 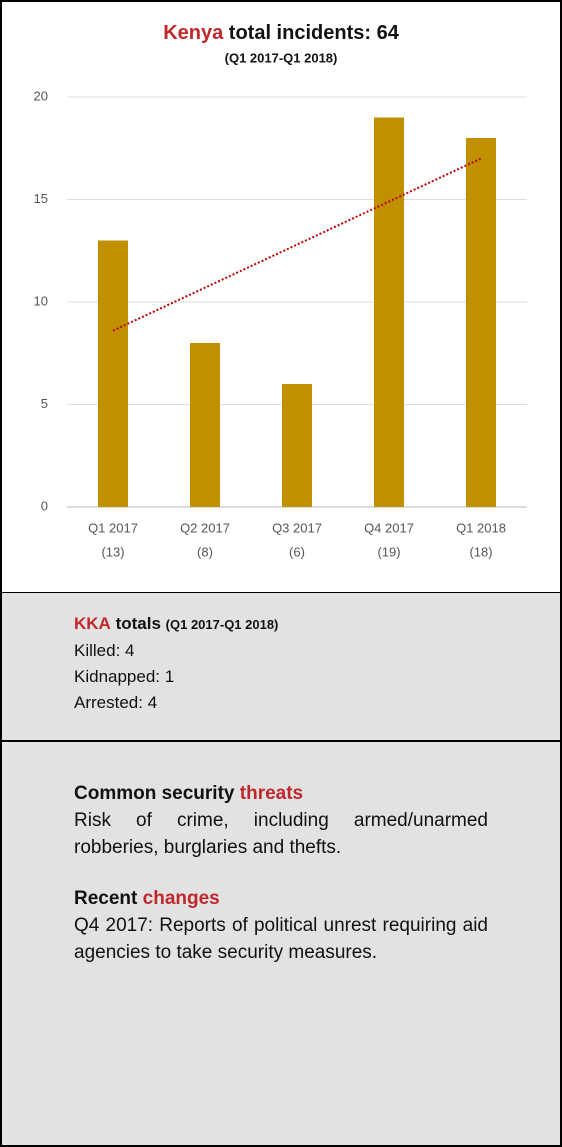 What do you see at coordinates (222, 624) in the screenshot?
I see `heading-note: (Q1 2017-Q1 2018)` at bounding box center [222, 624].